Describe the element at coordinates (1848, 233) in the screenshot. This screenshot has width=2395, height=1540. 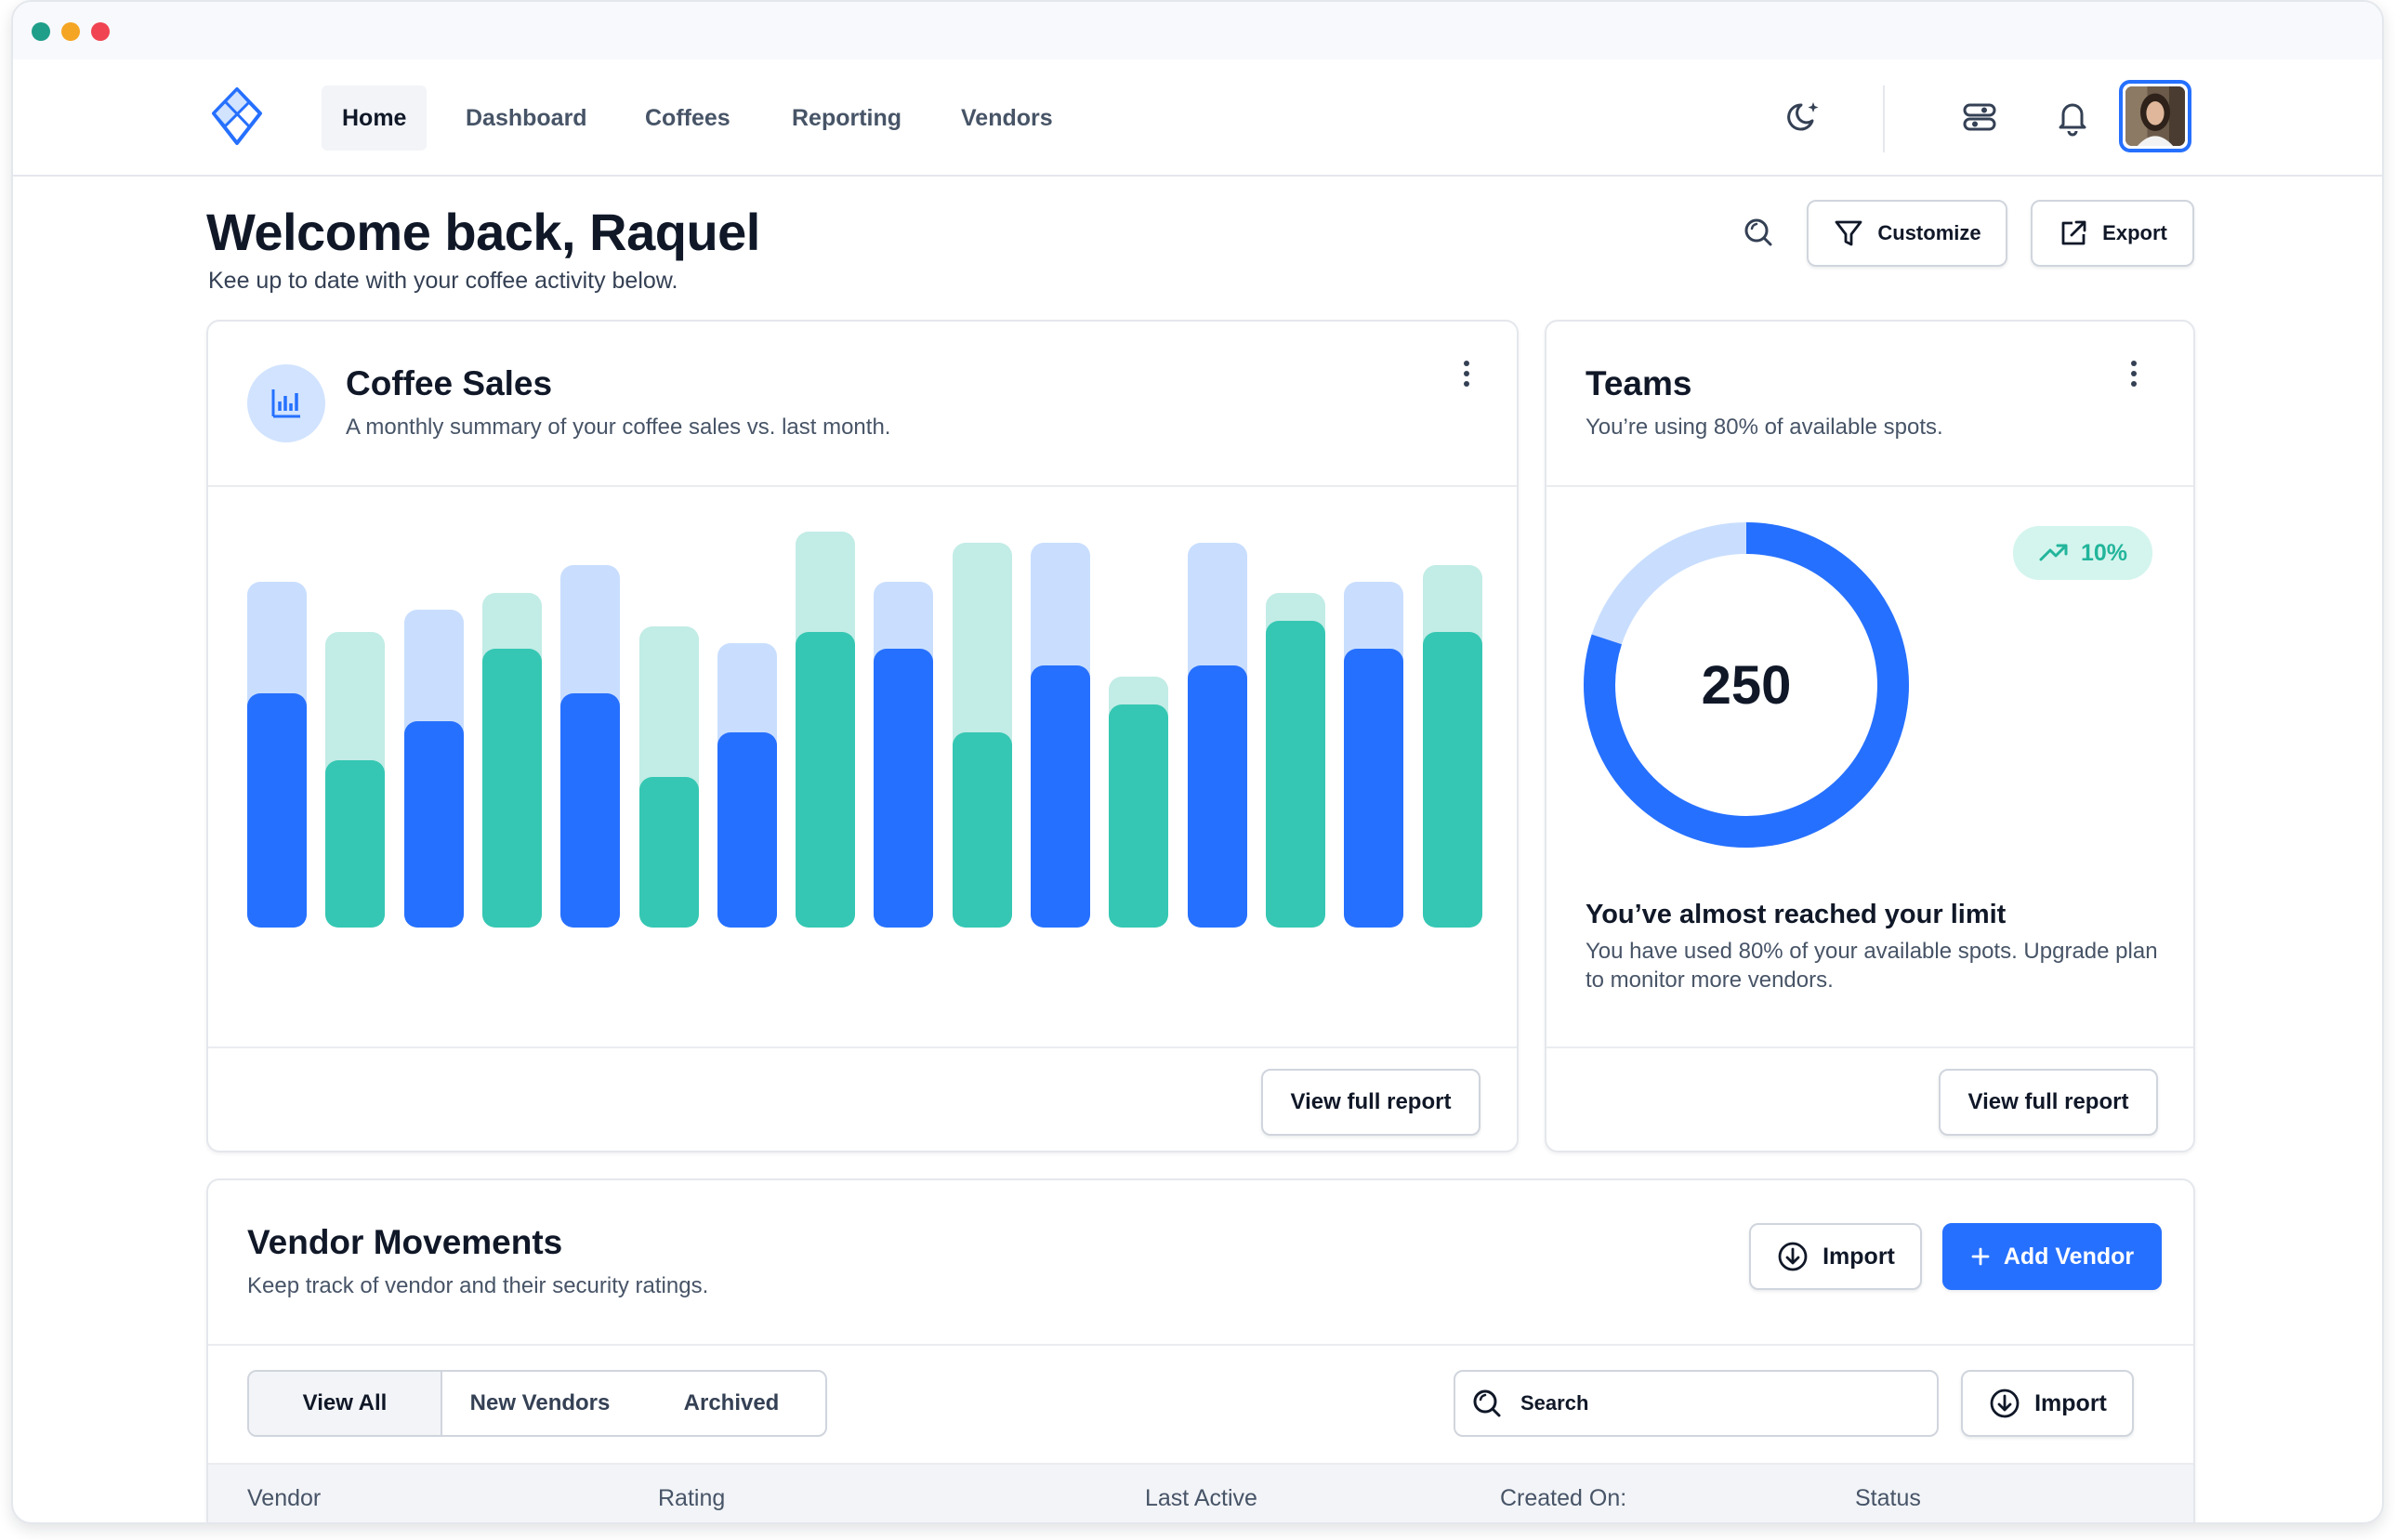
I see `filter-icon` at that location.